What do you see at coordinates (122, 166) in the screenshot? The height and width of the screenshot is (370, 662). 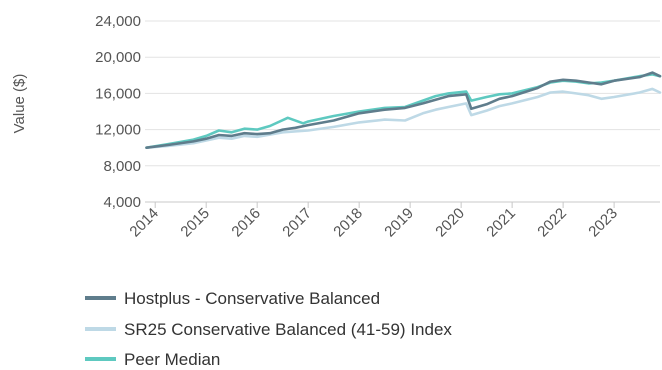 I see `y-tick-label: 8,000` at bounding box center [122, 166].